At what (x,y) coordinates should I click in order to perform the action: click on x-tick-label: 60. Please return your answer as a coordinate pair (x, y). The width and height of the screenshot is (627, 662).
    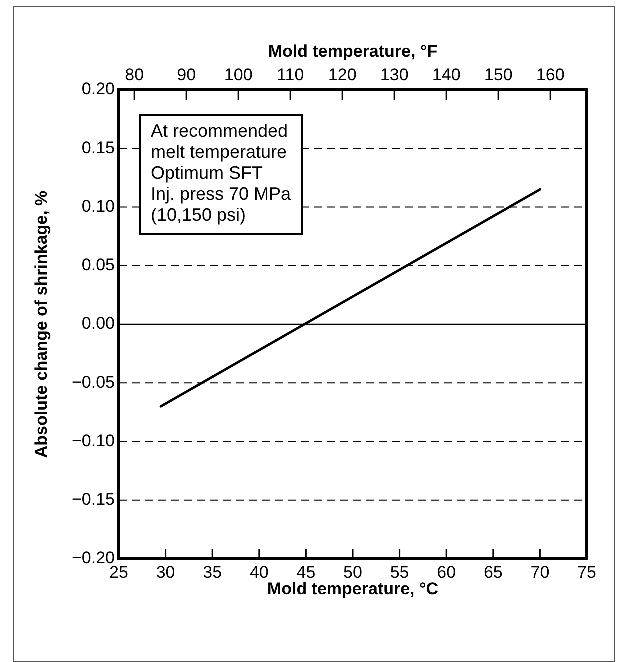
    Looking at the image, I should click on (446, 572).